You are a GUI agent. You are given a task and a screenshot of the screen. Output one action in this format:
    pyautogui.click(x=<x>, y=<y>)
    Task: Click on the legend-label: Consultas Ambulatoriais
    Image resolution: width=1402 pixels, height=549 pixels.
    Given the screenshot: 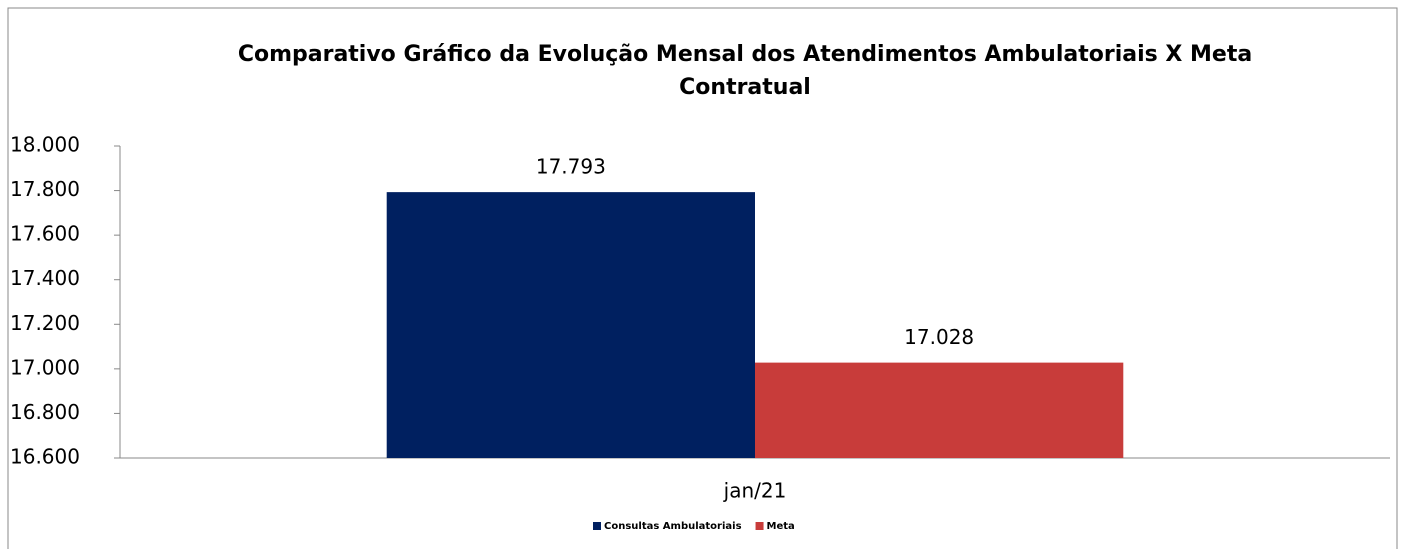 What is the action you would take?
    pyautogui.click(x=673, y=526)
    